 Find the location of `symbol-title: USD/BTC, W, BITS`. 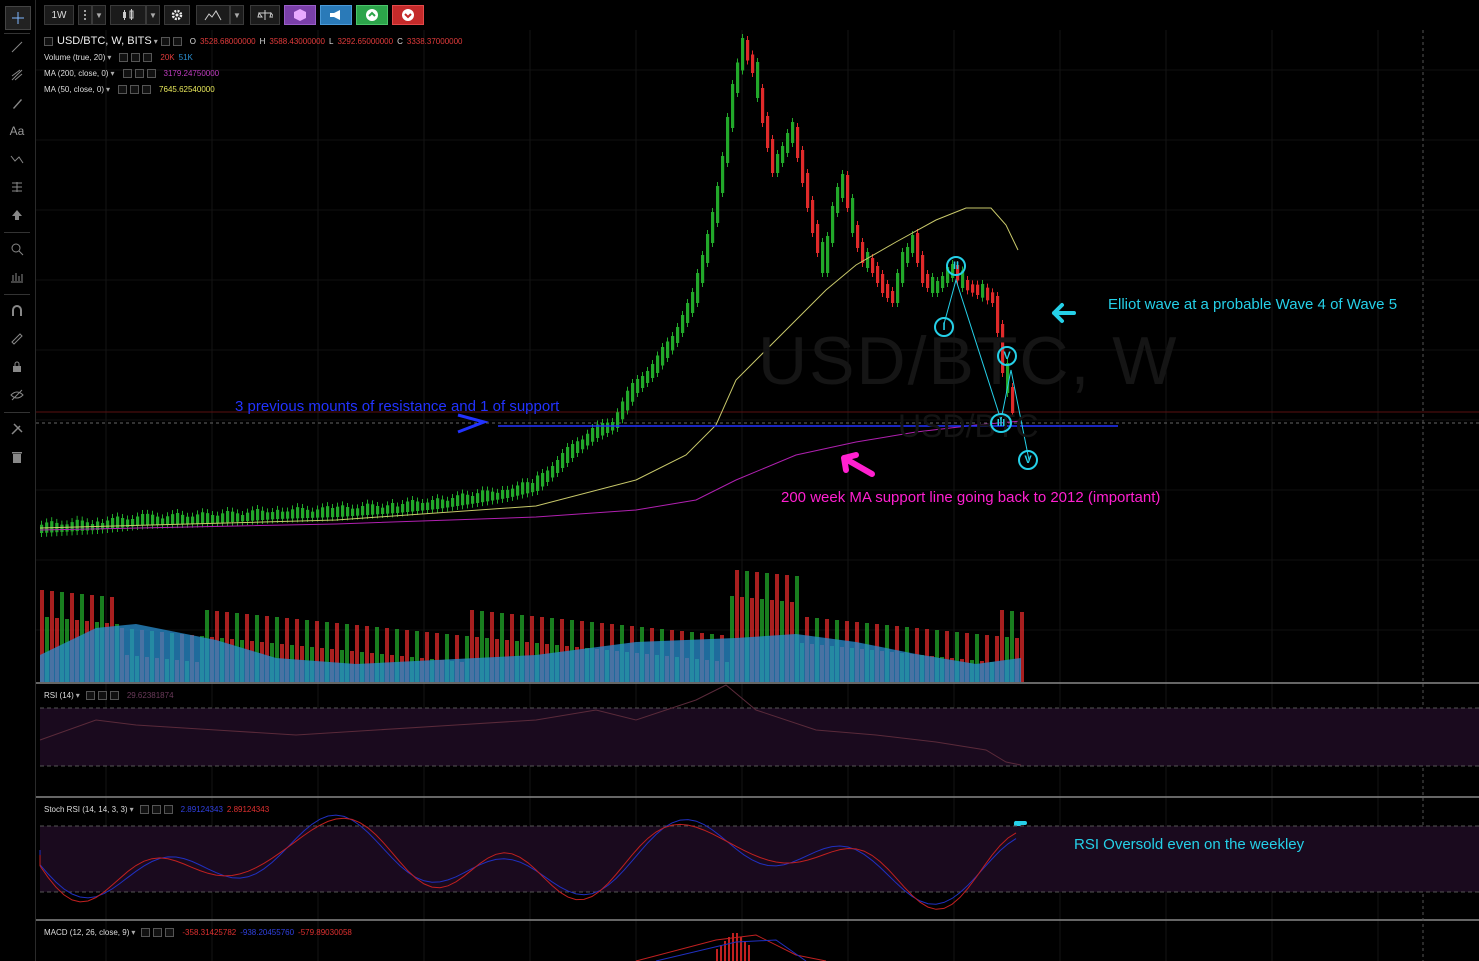

symbol-title: USD/BTC, W, BITS is located at coordinates (104, 41).